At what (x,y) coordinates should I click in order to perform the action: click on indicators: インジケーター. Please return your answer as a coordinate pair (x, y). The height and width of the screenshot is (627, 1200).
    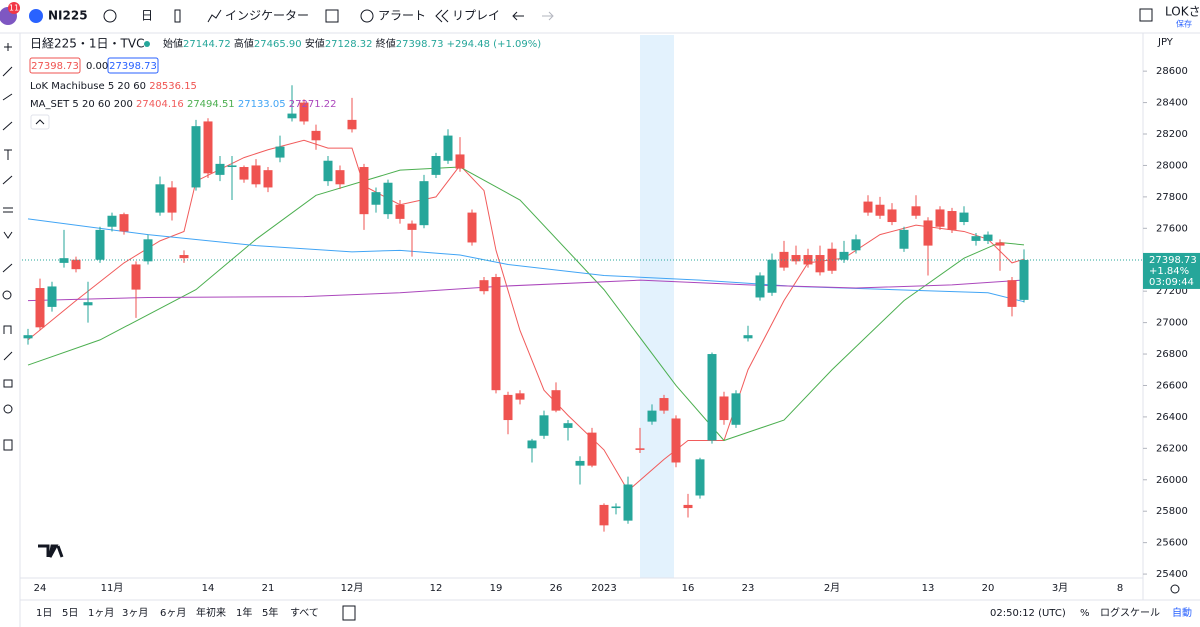
    Looking at the image, I should click on (267, 16).